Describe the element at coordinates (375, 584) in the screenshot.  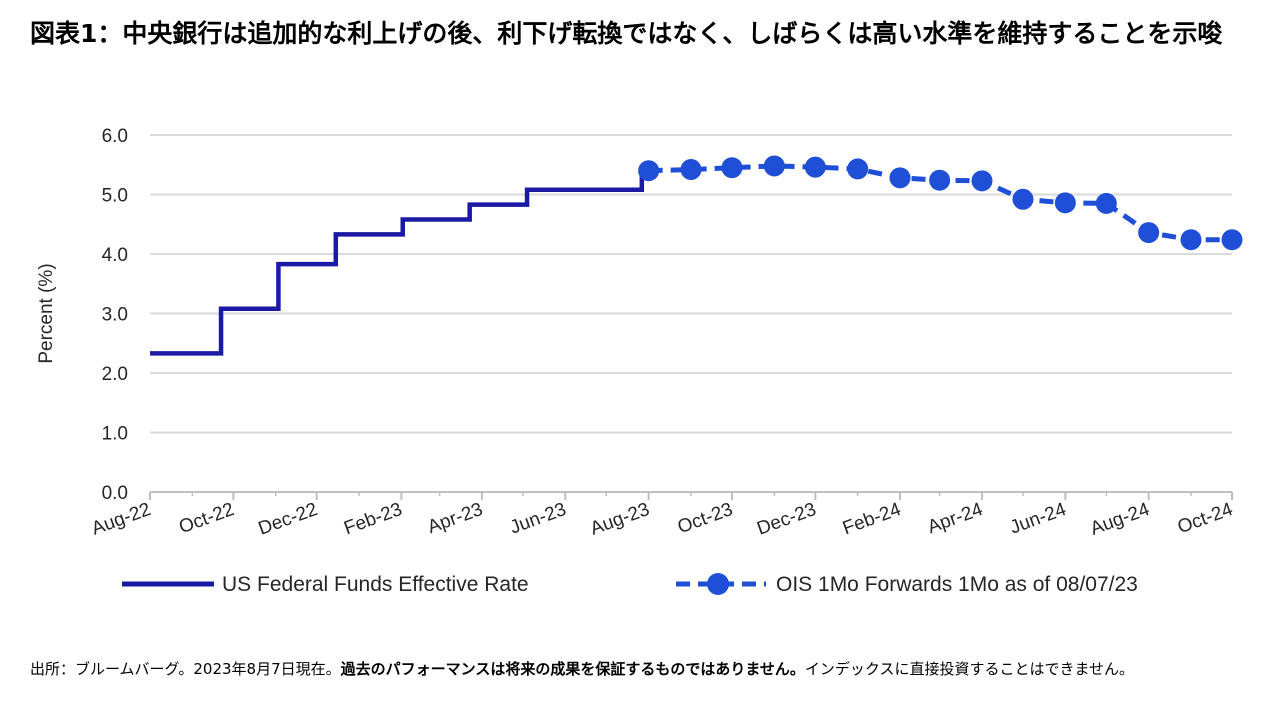
I see `legend-label-effective: US Federal Funds Effective Rate` at that location.